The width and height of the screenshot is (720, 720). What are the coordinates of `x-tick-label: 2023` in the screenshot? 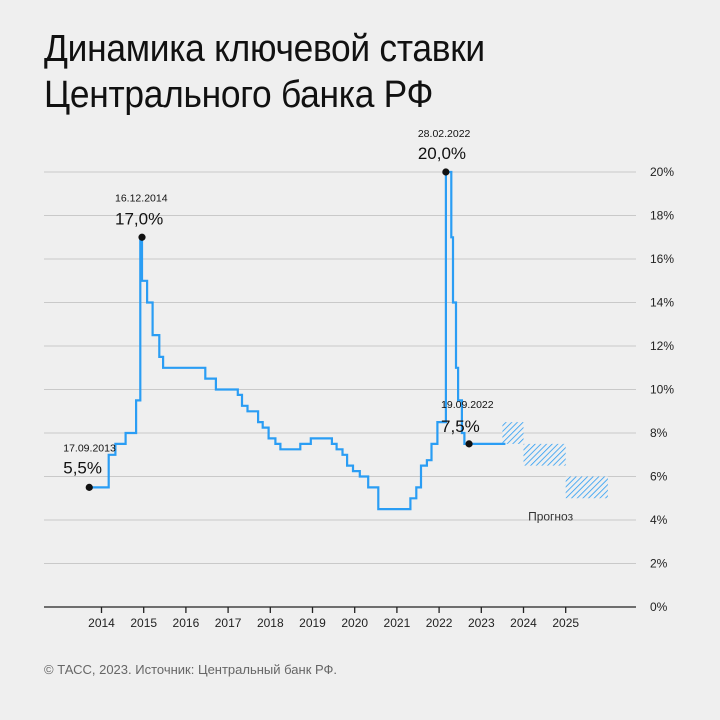 It's located at (481, 623).